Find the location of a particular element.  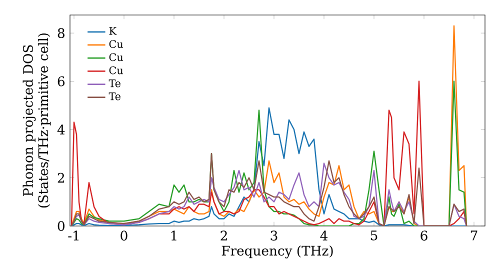

x-tick-label: 7 is located at coordinates (474, 235).